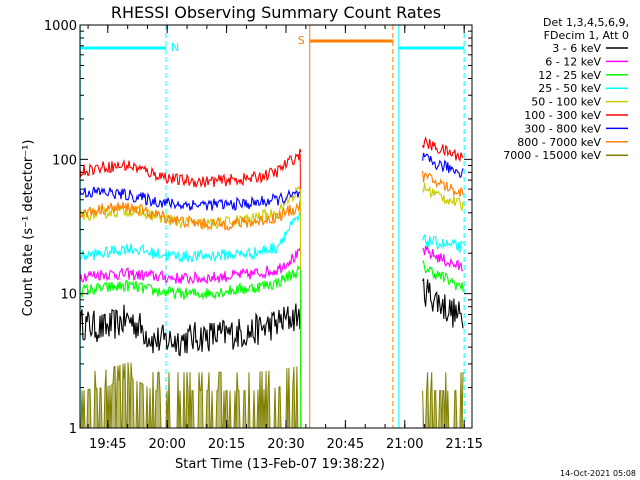 The height and width of the screenshot is (480, 640). I want to click on x-tick-label: 19:45, so click(107, 444).